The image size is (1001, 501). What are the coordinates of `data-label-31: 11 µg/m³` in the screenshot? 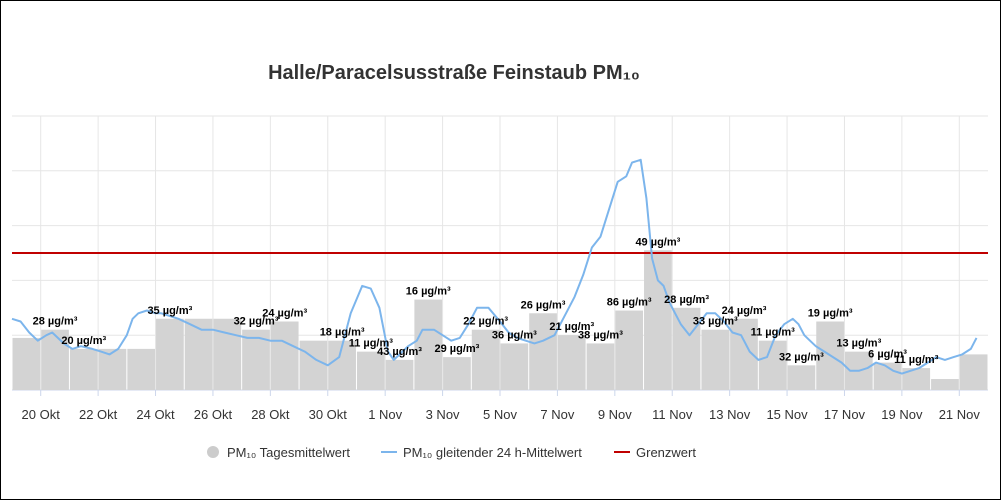 It's located at (916, 360).